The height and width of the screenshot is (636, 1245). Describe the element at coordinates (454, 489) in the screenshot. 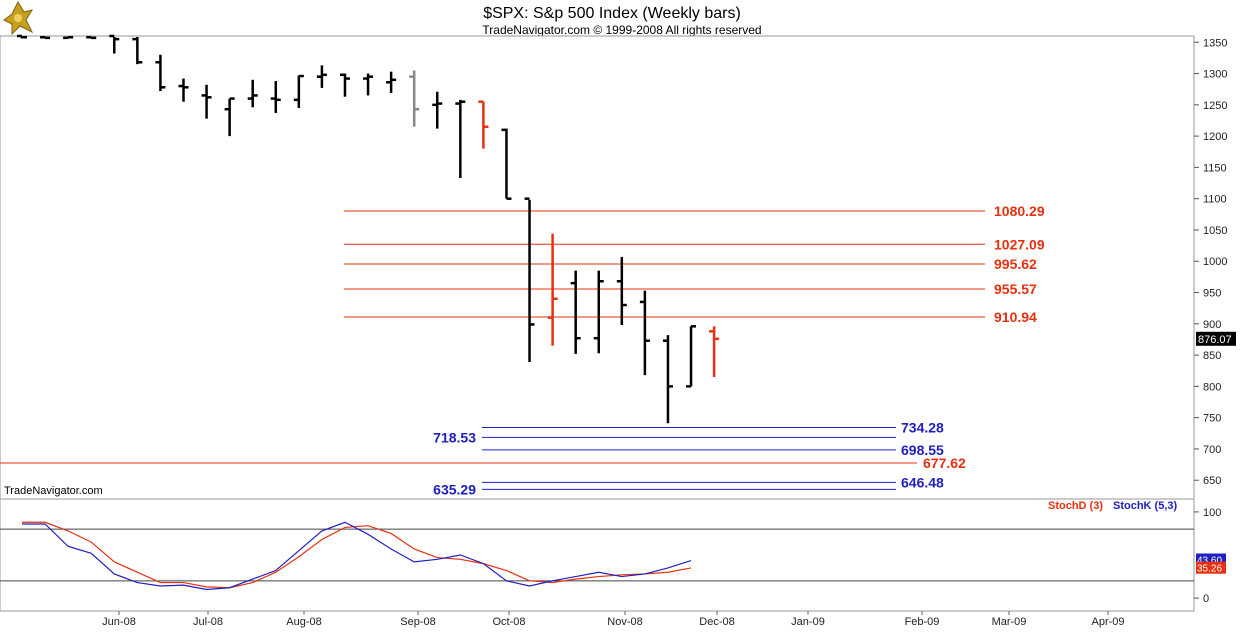

I see `support-label-left: 635.29` at that location.